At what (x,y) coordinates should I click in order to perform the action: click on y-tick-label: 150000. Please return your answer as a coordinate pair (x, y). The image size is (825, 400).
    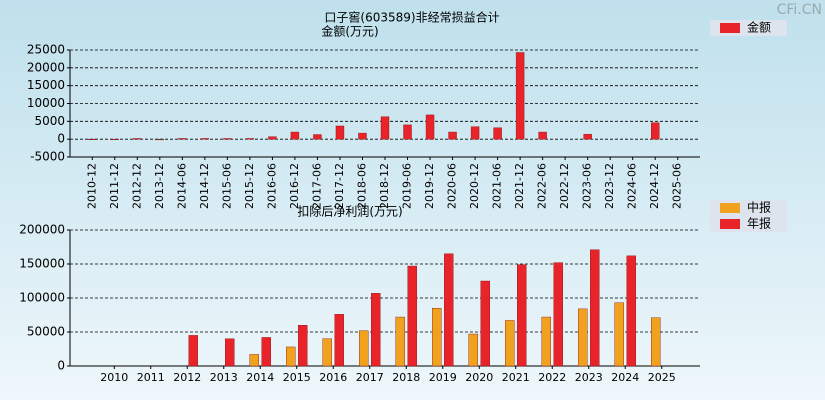
    Looking at the image, I should click on (42, 264).